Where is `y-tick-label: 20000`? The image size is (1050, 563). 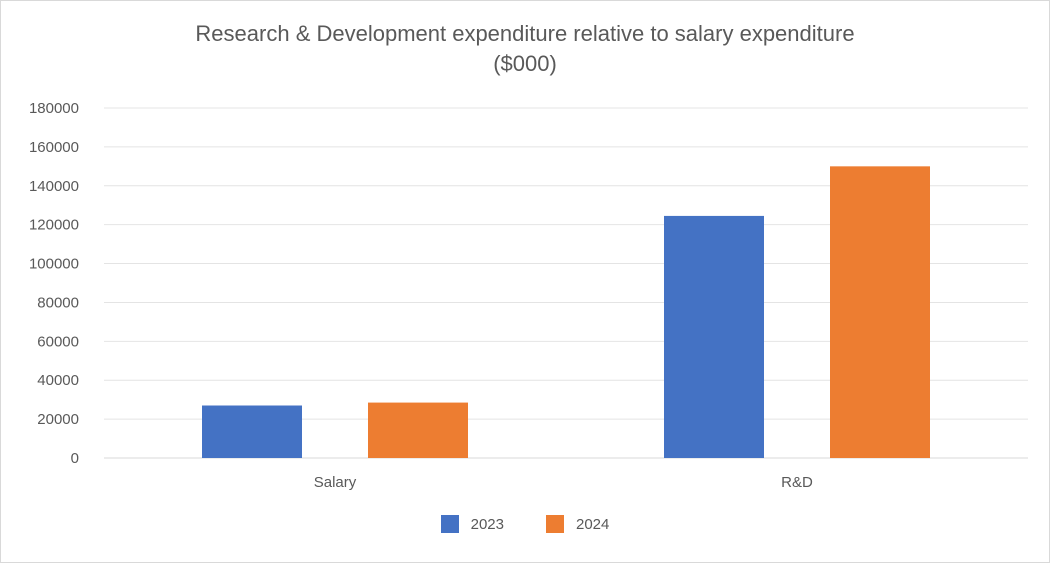 y-tick-label: 20000 is located at coordinates (58, 419).